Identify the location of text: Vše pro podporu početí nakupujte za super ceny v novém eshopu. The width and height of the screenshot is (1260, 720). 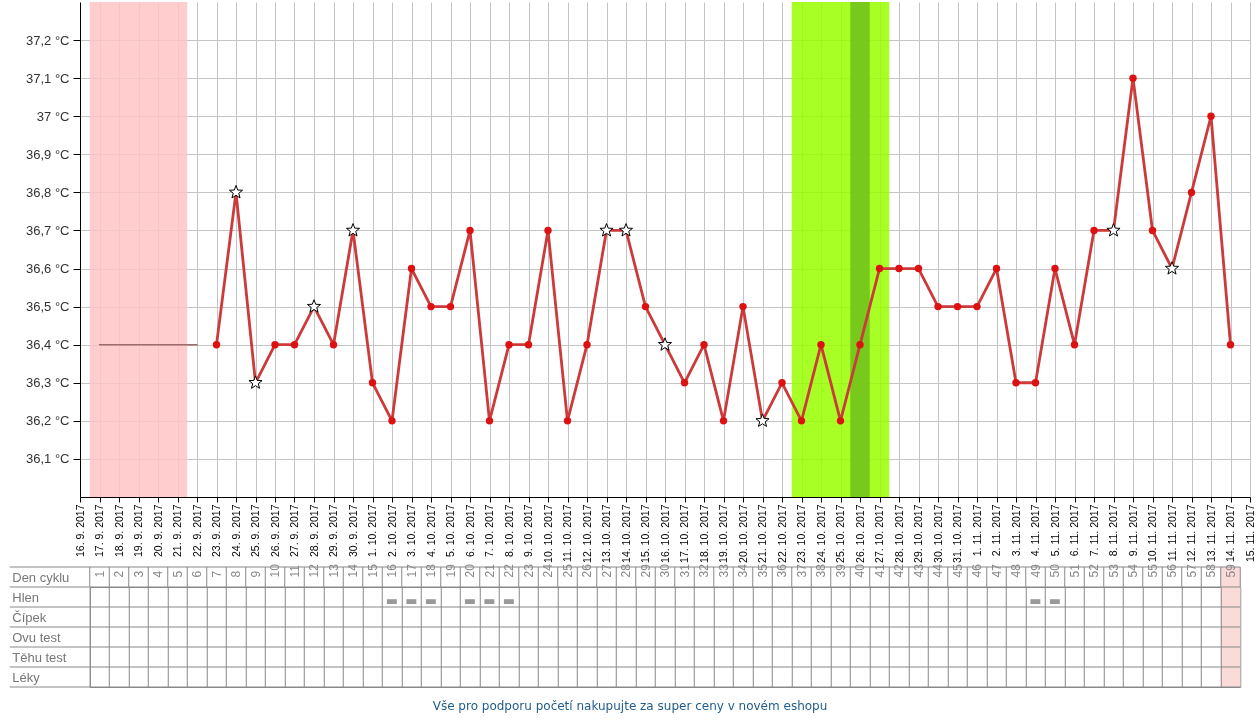
(630, 706).